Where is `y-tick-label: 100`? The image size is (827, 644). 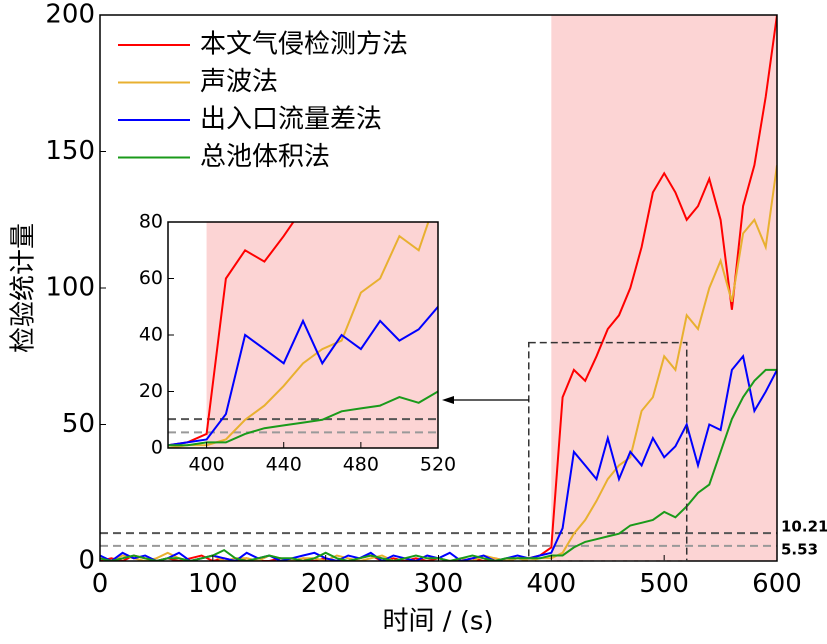 y-tick-label: 100 is located at coordinates (70, 288).